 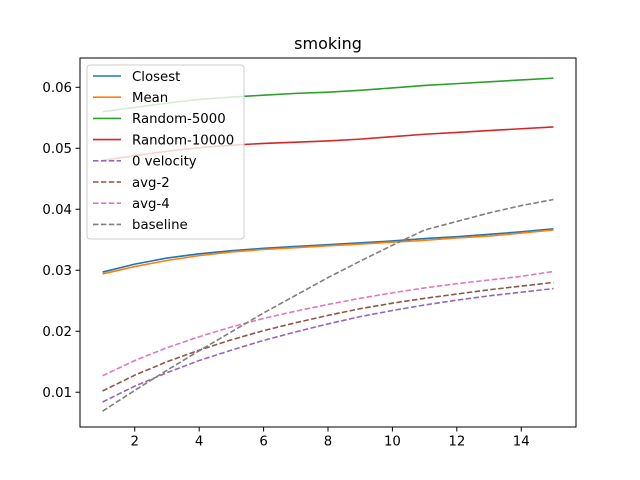 I want to click on y-tick-label: 0.04, so click(x=57, y=210).